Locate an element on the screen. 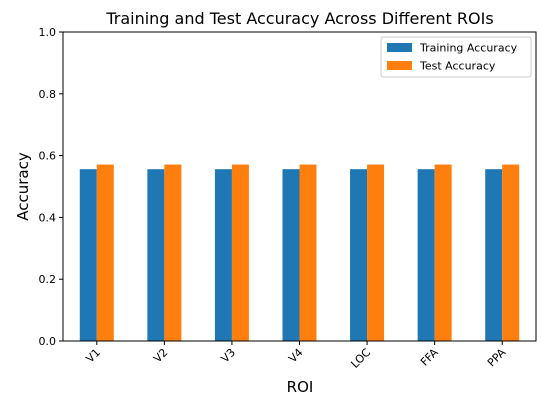  y-tick-label: 0.8 is located at coordinates (48, 94).